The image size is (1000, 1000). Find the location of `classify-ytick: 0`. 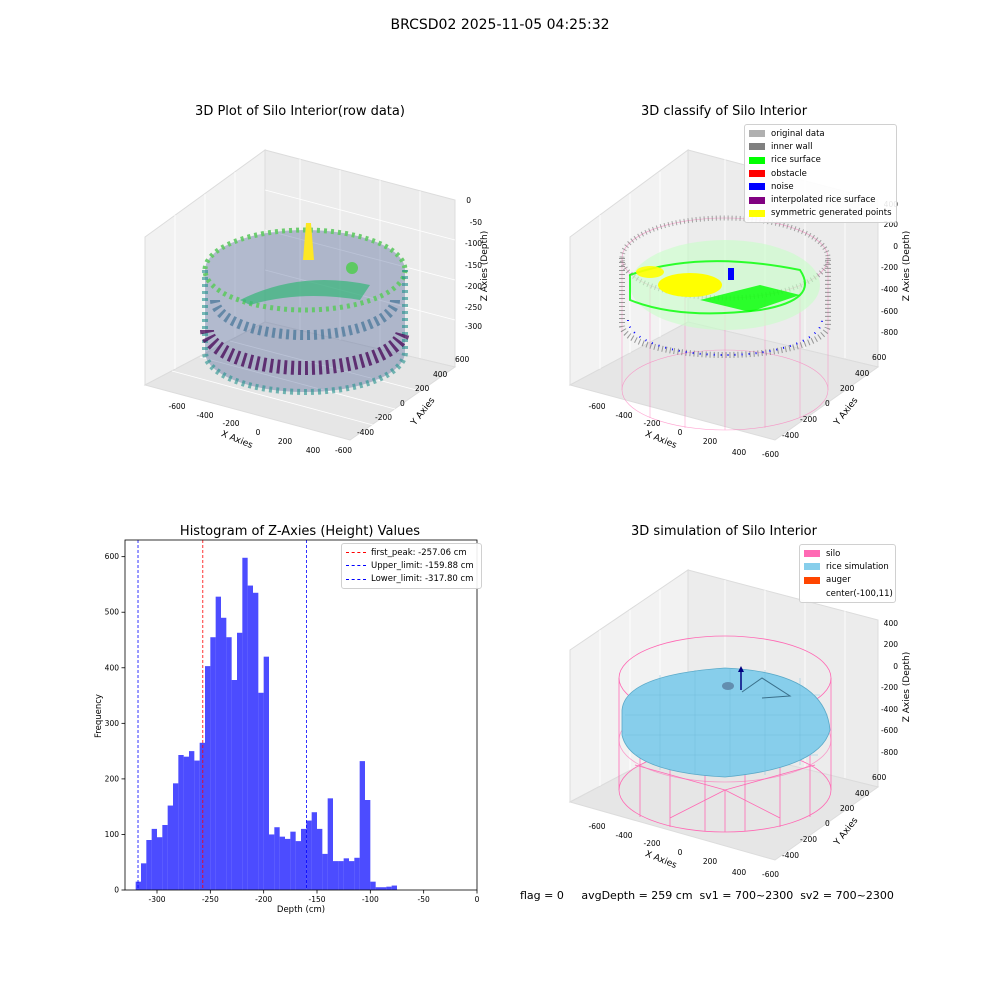

classify-ytick: 0 is located at coordinates (827, 403).